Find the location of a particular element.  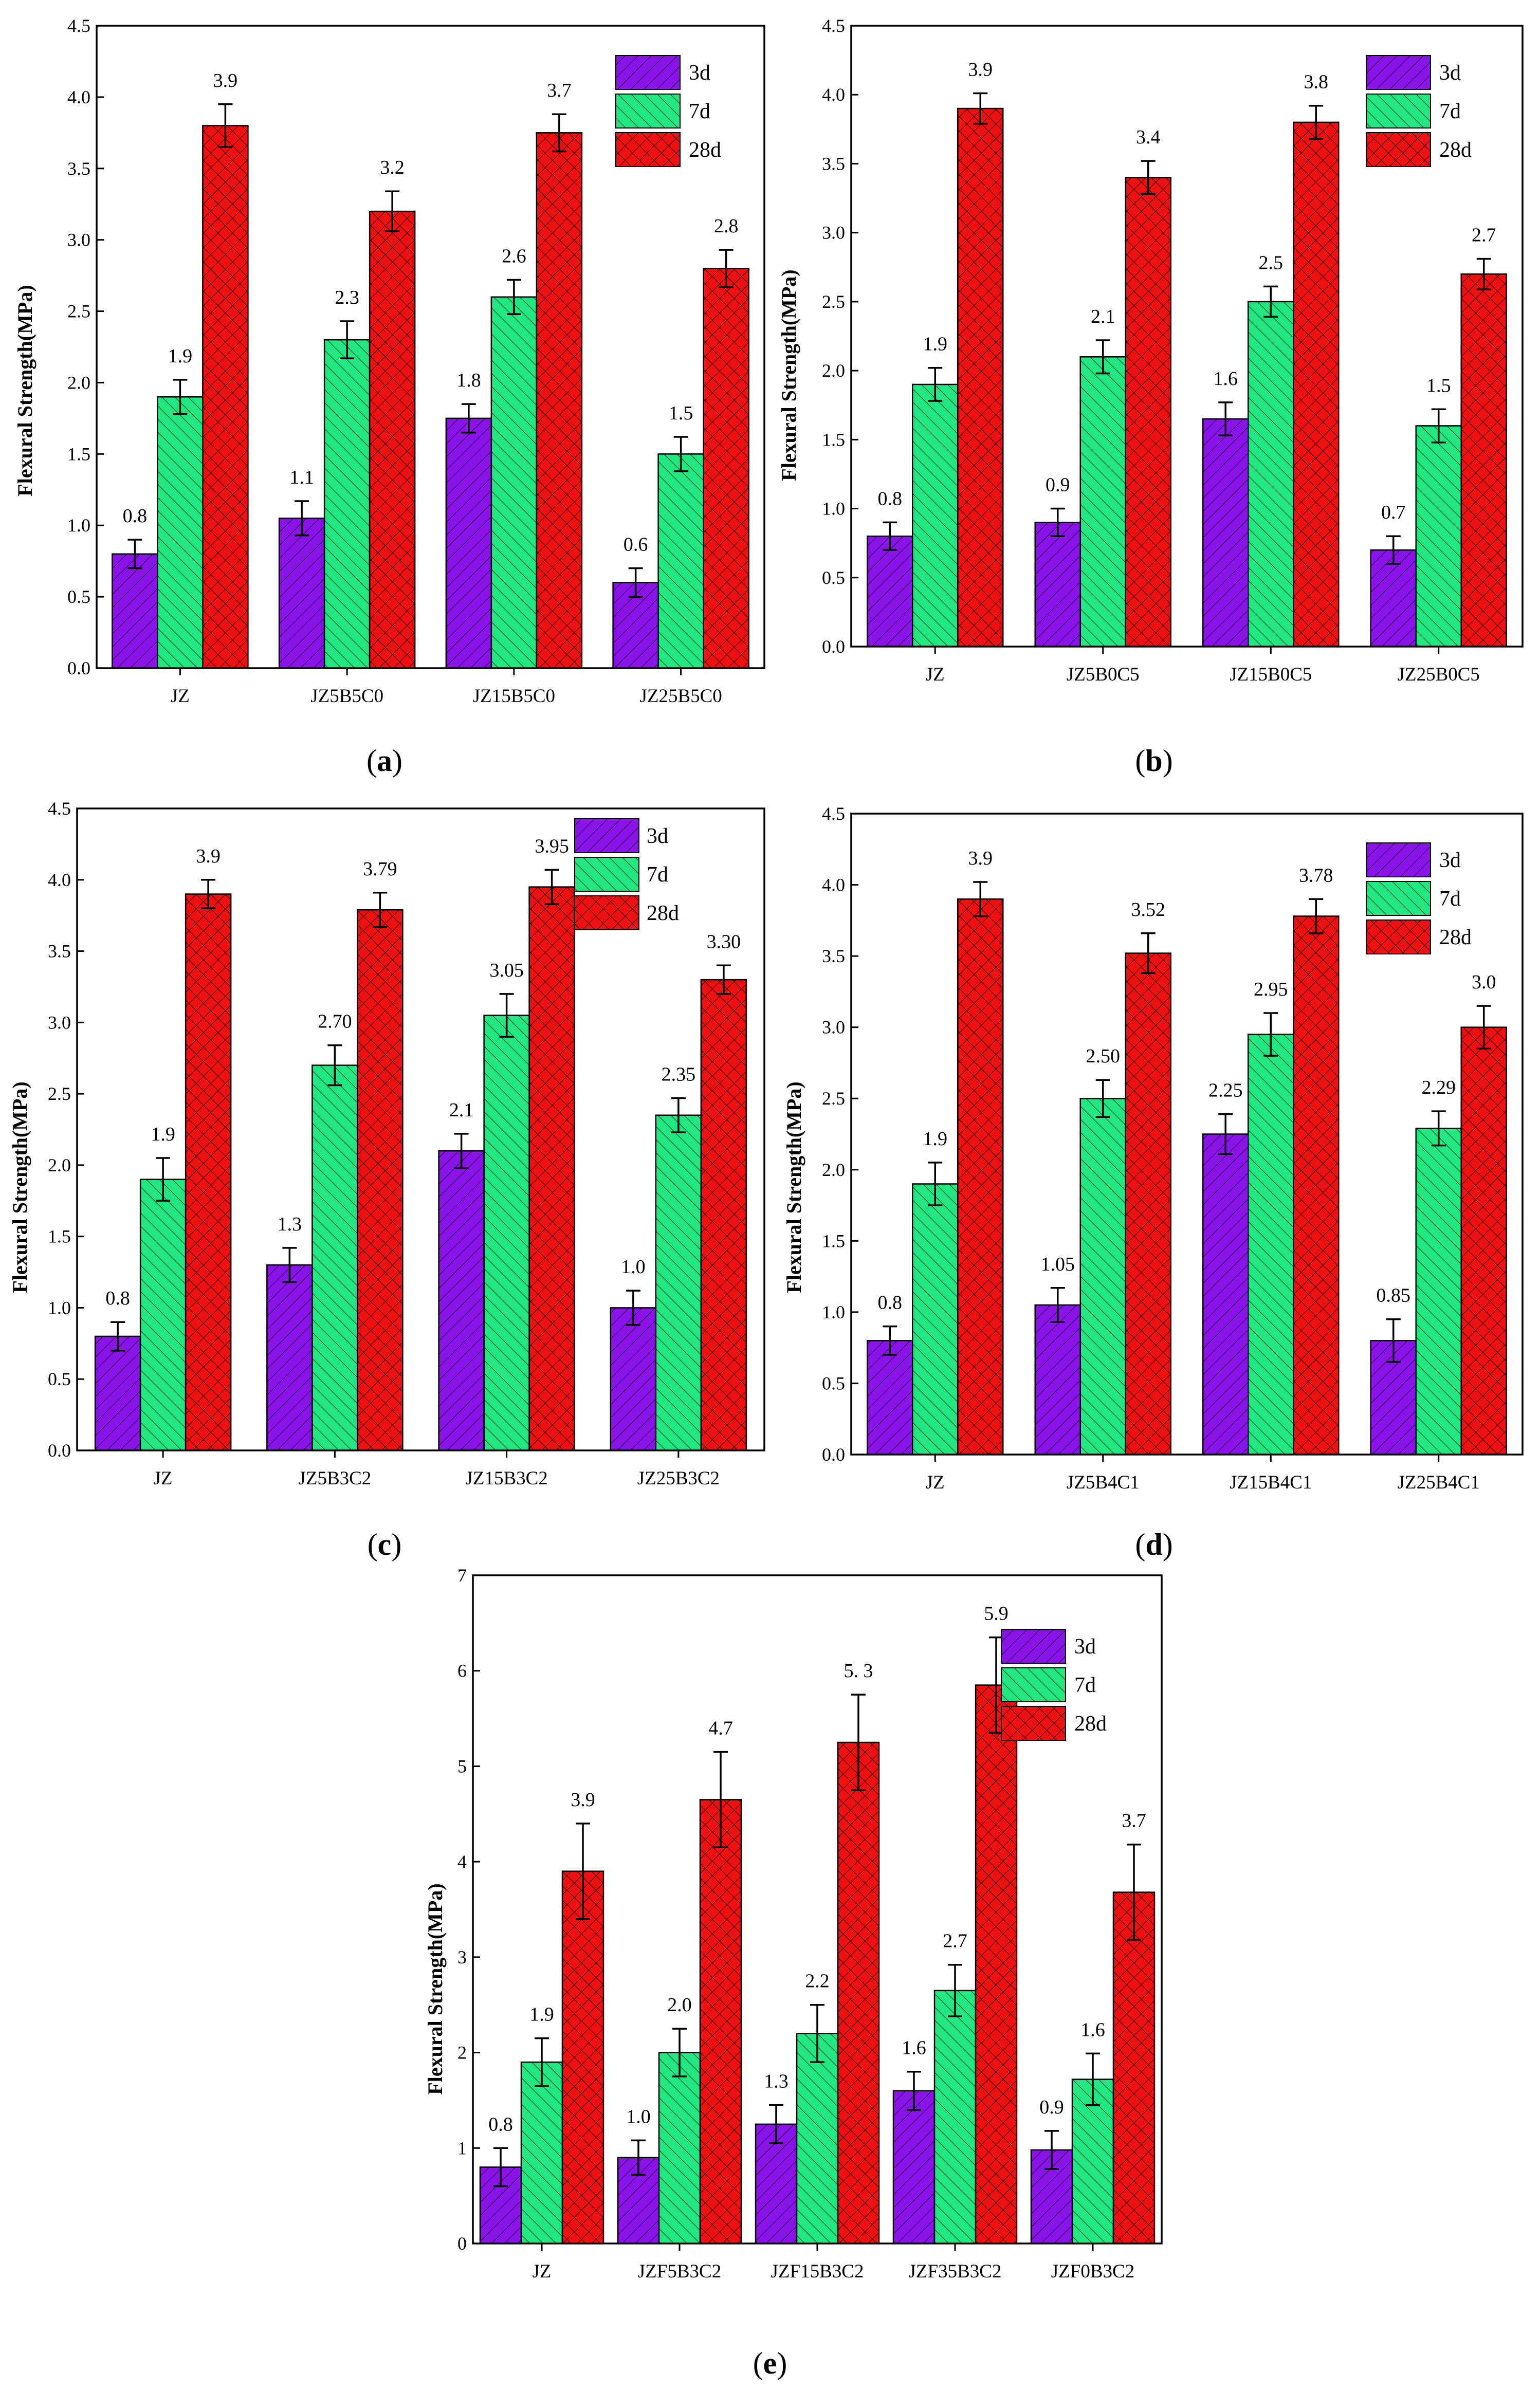

panel-label-a: (a) is located at coordinates (384, 761).